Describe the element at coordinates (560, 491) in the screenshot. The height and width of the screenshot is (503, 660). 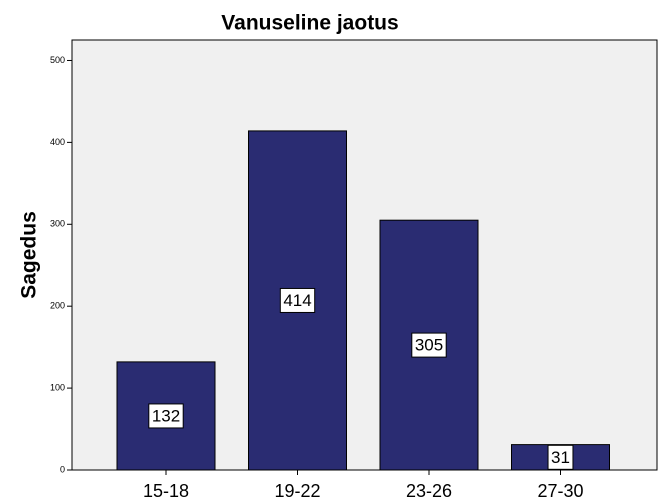
I see `x-tick-label: 27-30` at that location.